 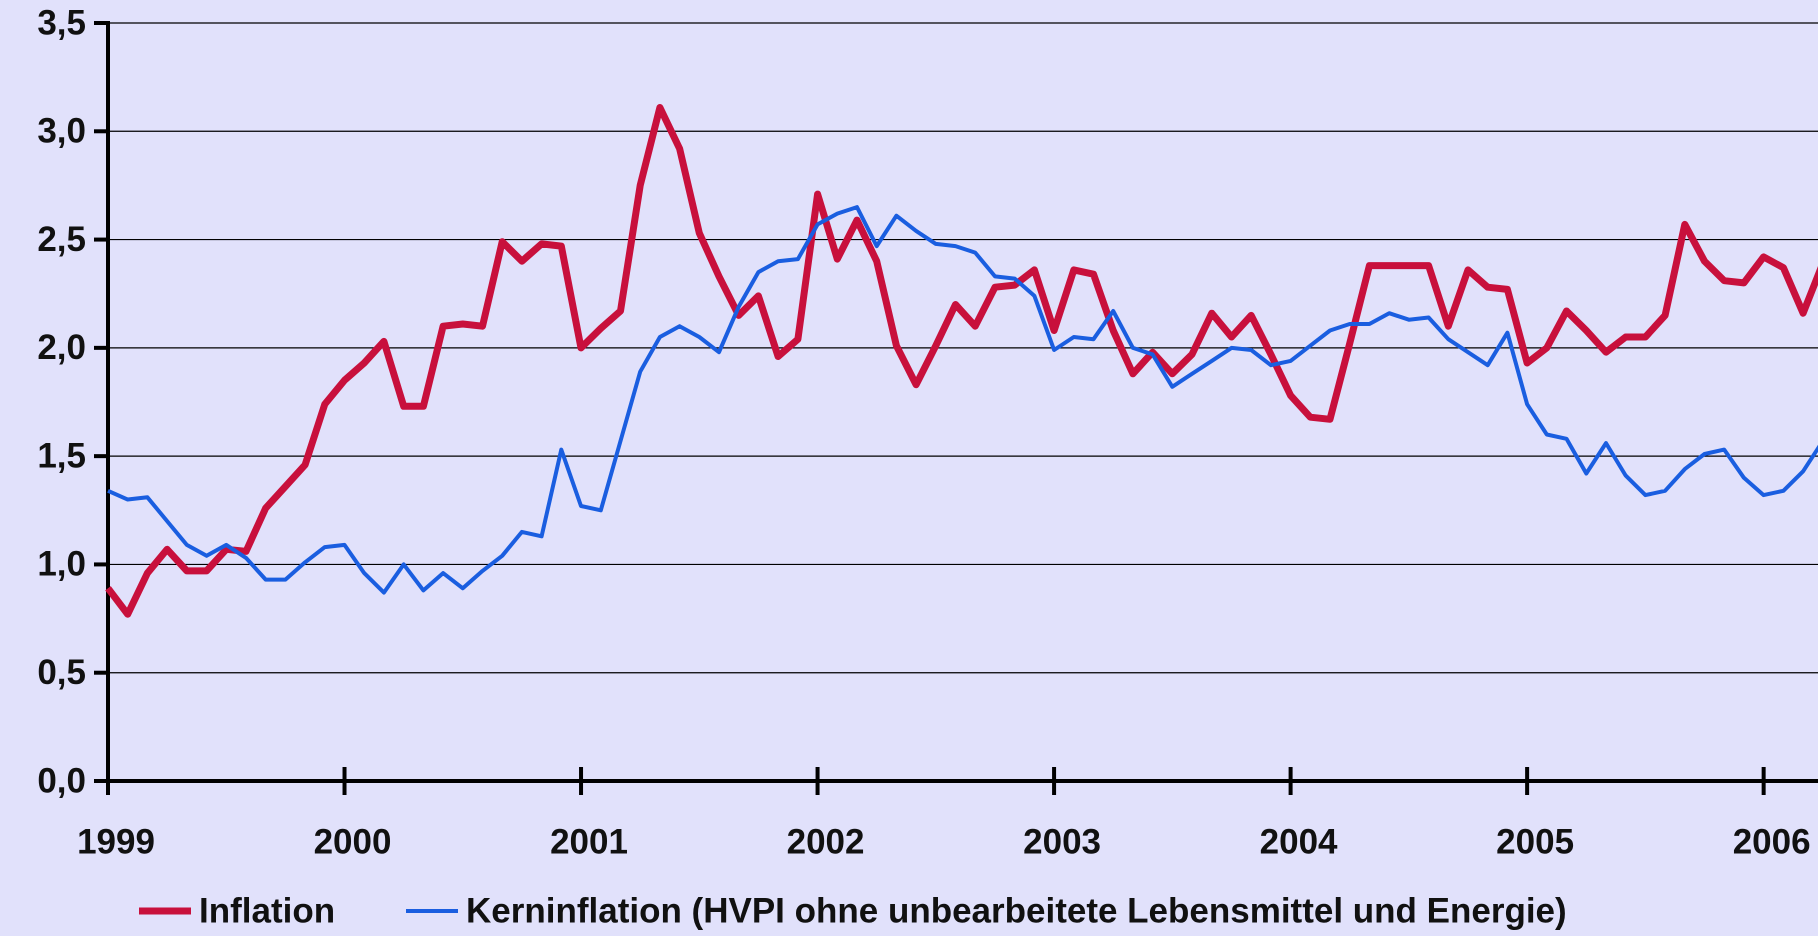 I want to click on x-tick-label: 2004, so click(x=1299, y=841).